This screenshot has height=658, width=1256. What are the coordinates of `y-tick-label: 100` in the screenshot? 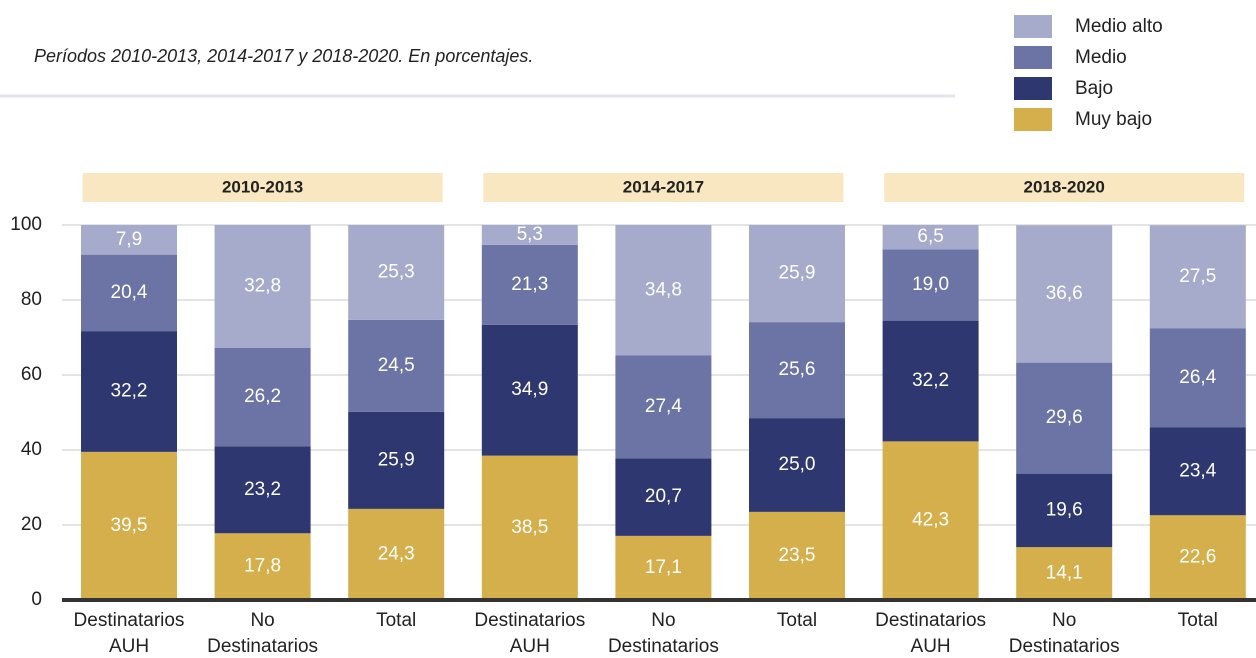 It's located at (26, 224).